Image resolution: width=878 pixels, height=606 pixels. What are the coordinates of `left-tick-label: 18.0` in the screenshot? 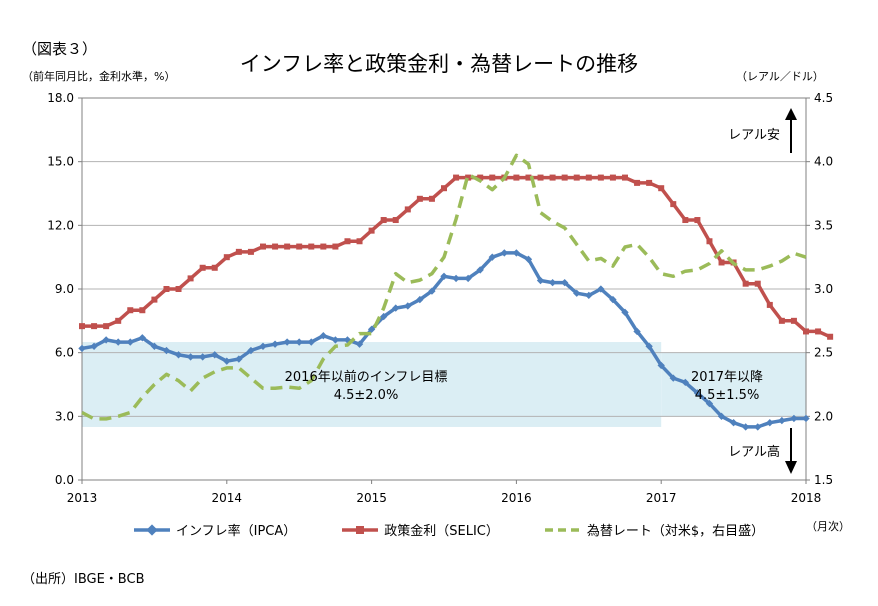 It's located at (60, 98).